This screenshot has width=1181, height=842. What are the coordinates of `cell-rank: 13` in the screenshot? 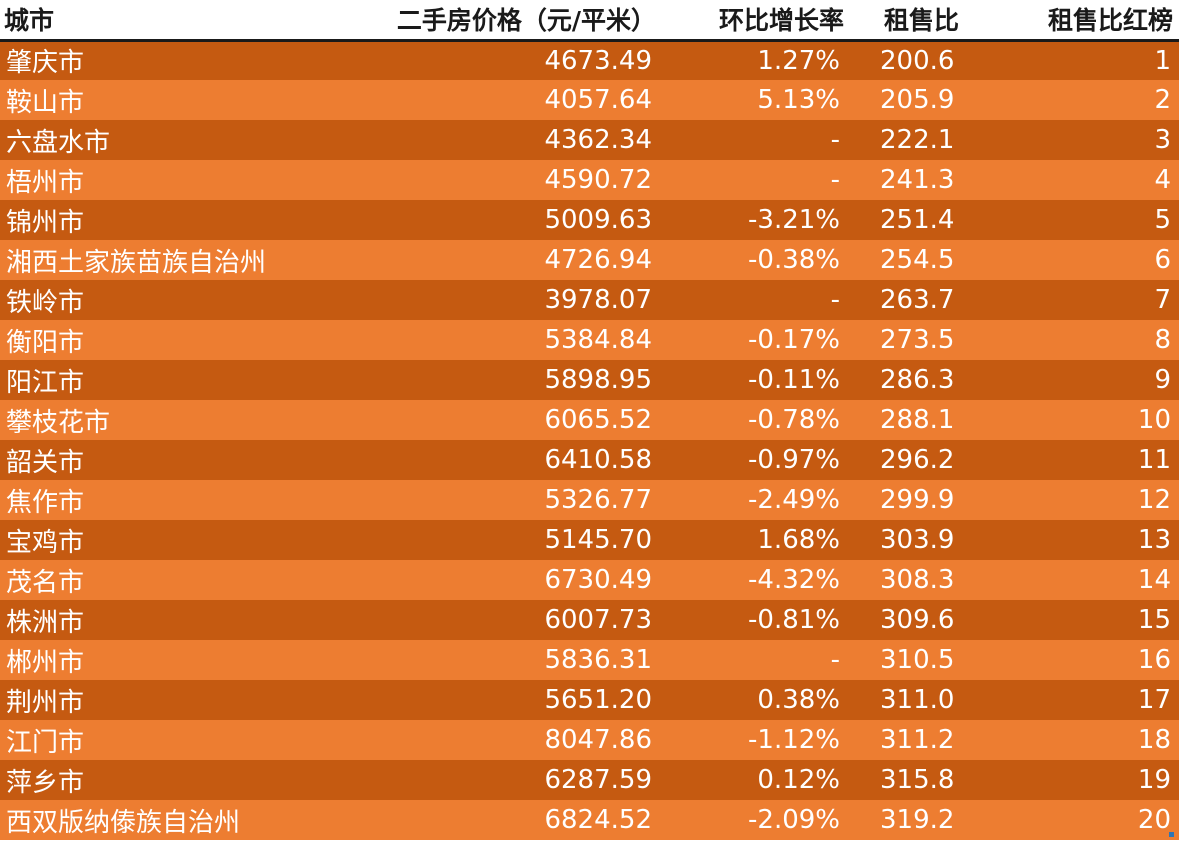 It's located at (1154, 540).